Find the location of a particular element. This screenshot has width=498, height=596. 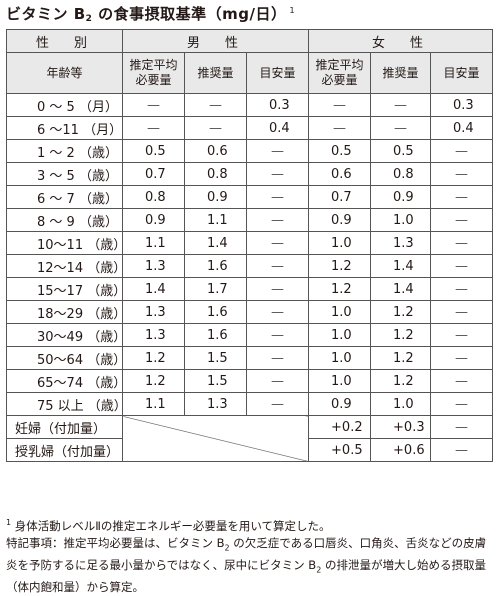

age-cell: 3 ～ 5 （歳） is located at coordinates (64, 174).